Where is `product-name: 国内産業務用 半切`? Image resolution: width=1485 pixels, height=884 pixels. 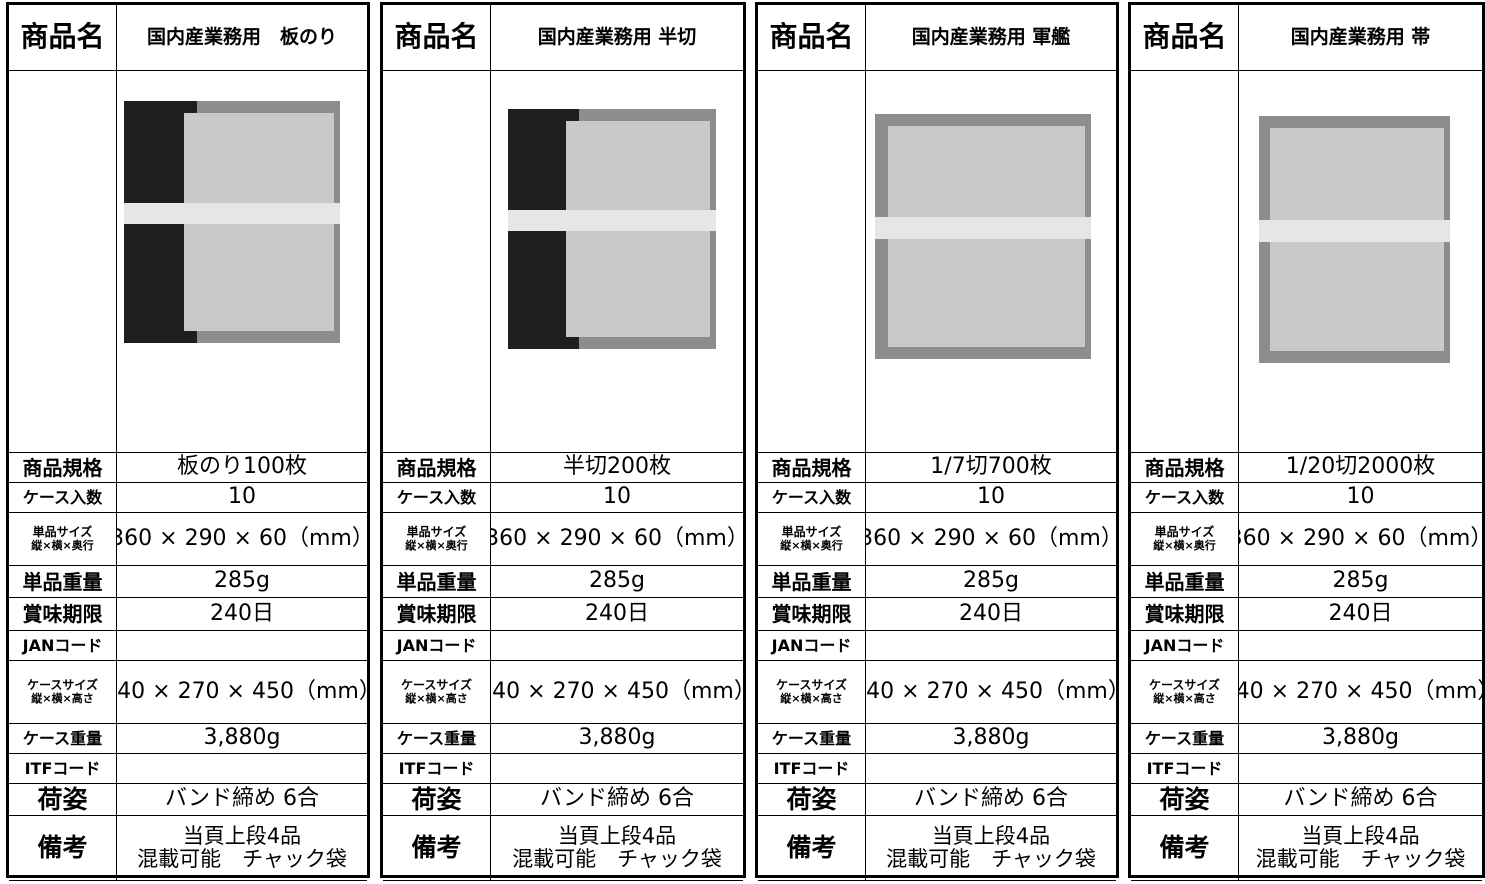 product-name: 国内産業務用 半切 is located at coordinates (617, 38).